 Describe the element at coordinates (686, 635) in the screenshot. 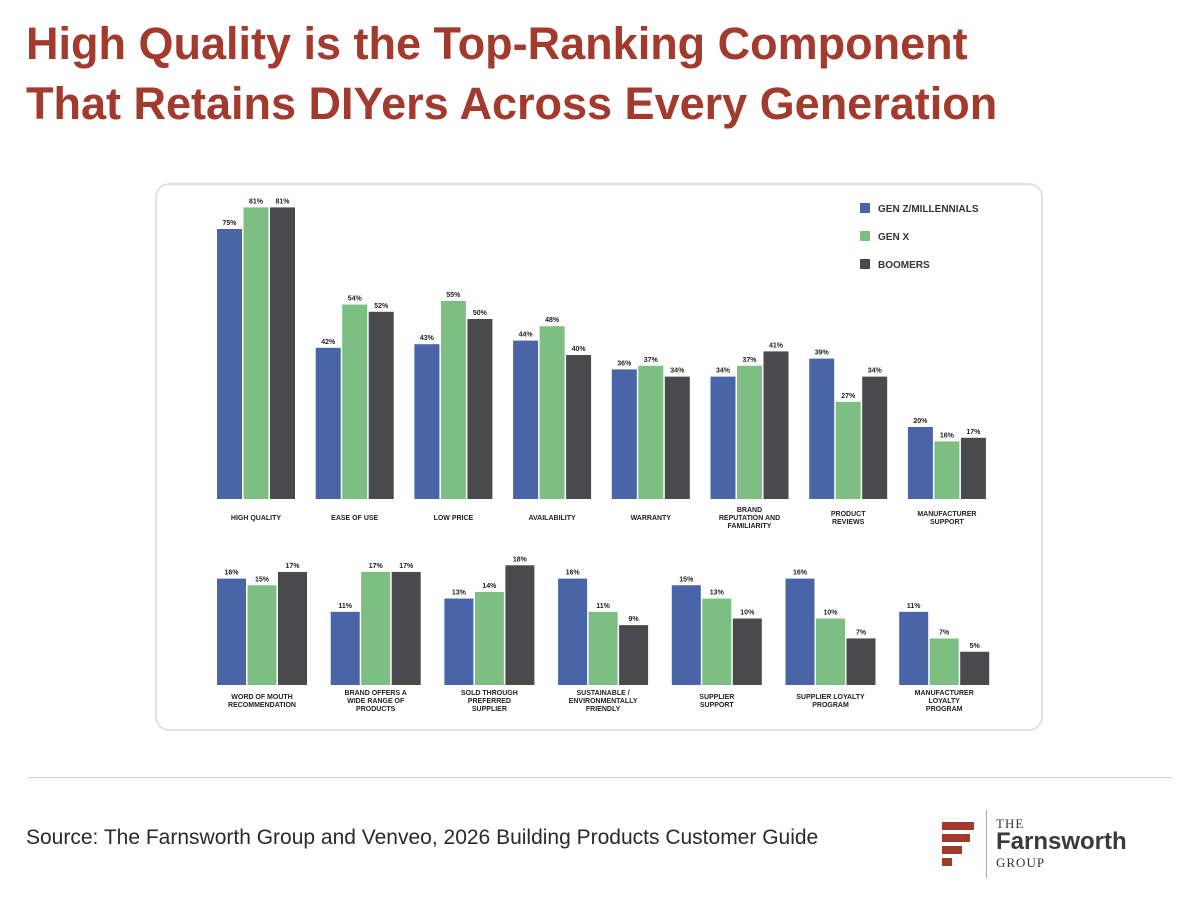

I see `bar-supplier-support-gen-z-millennials` at that location.